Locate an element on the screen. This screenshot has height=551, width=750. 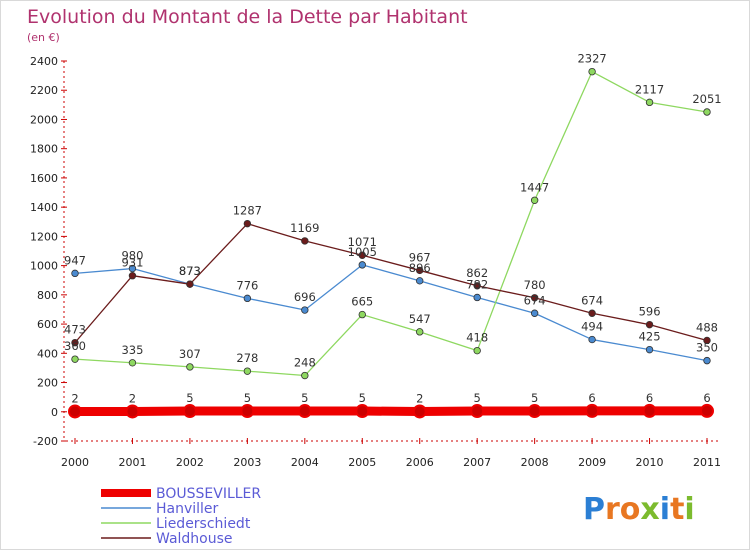
data-label-liederschiedt: 665 is located at coordinates (362, 302).